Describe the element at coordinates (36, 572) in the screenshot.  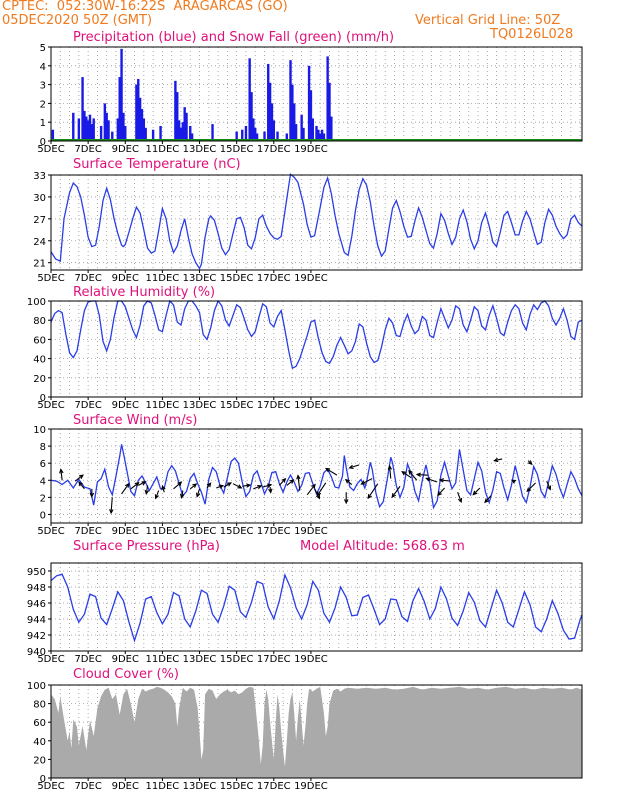
I see `y-tick-label: 950` at that location.